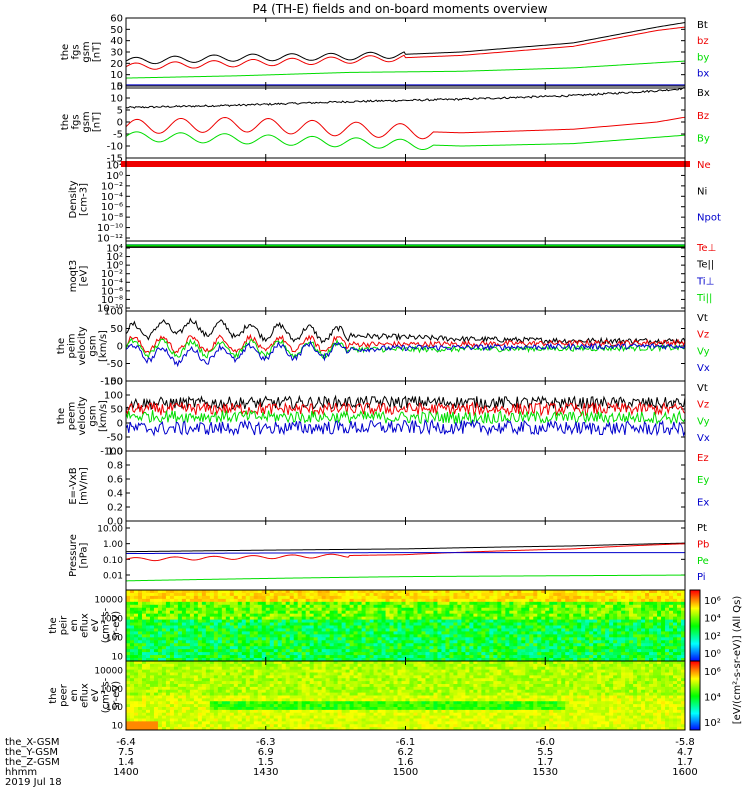  Describe the element at coordinates (703, 116) in the screenshot. I see `legend-Bz: Bz` at that location.